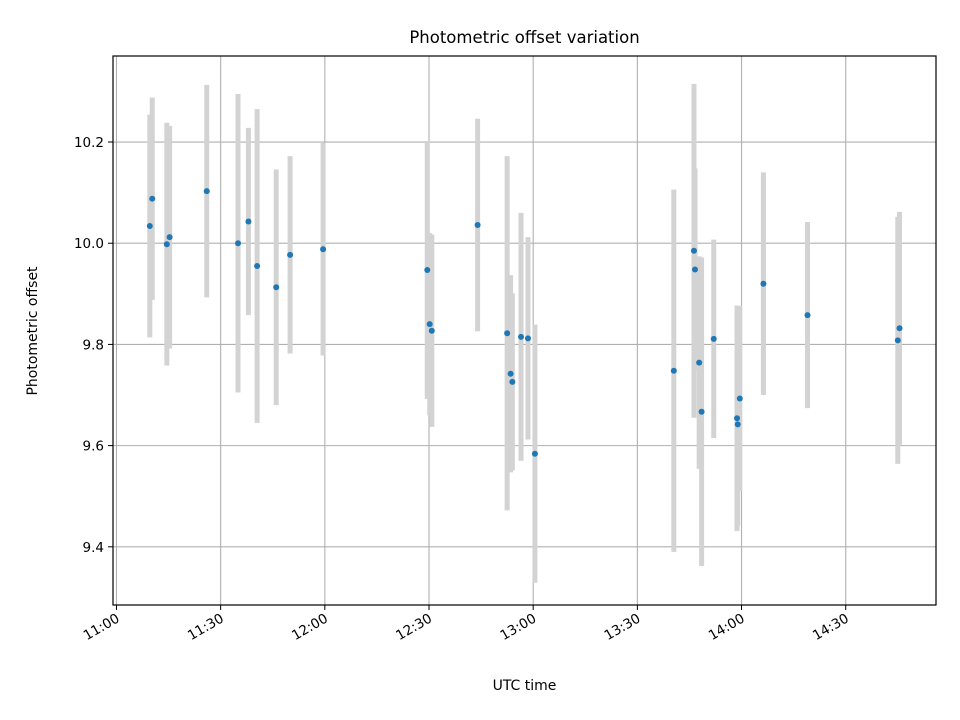 This screenshot has width=960, height=720. I want to click on y-tick-label: 9.6, so click(93, 447).